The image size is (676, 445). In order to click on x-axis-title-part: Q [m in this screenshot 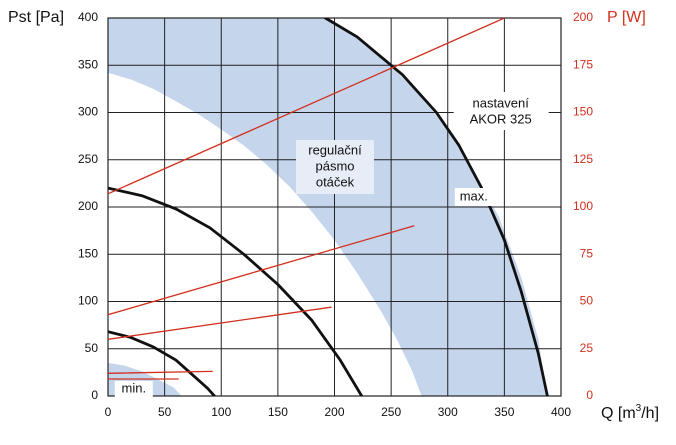, I will do `click(618, 413)`.